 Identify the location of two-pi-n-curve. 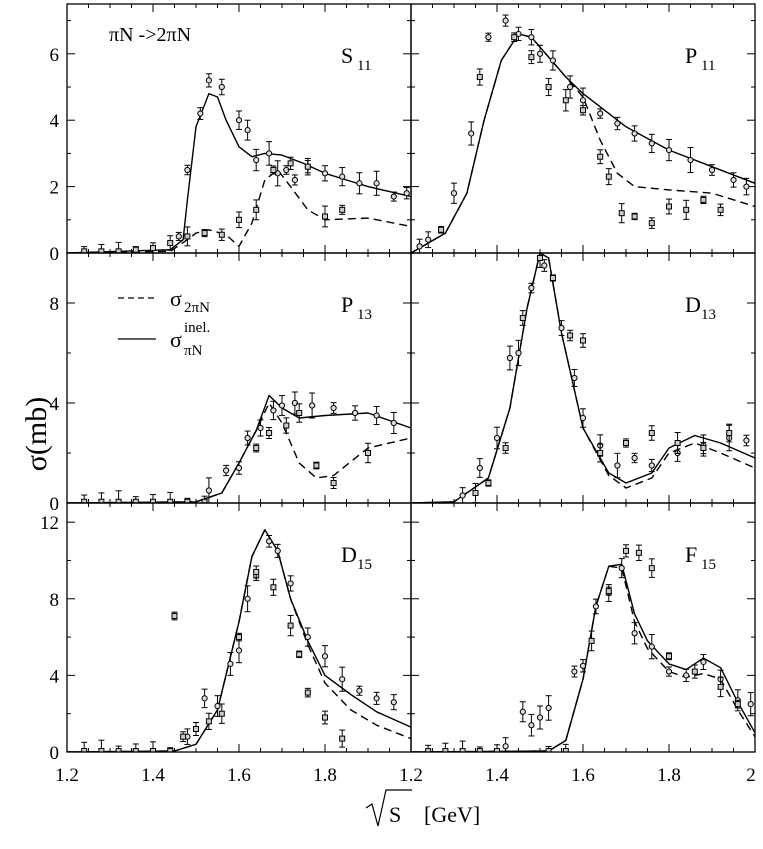
(583, 378).